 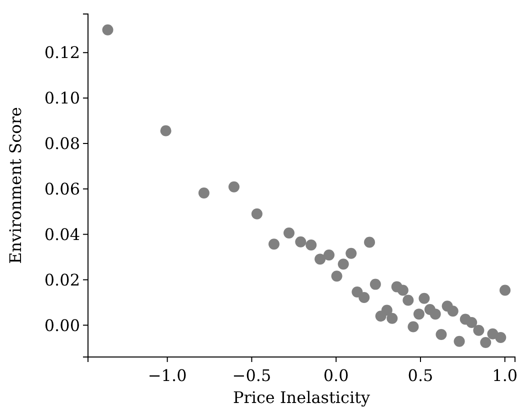 I want to click on y-tick-label: 0.08, so click(x=62, y=144).